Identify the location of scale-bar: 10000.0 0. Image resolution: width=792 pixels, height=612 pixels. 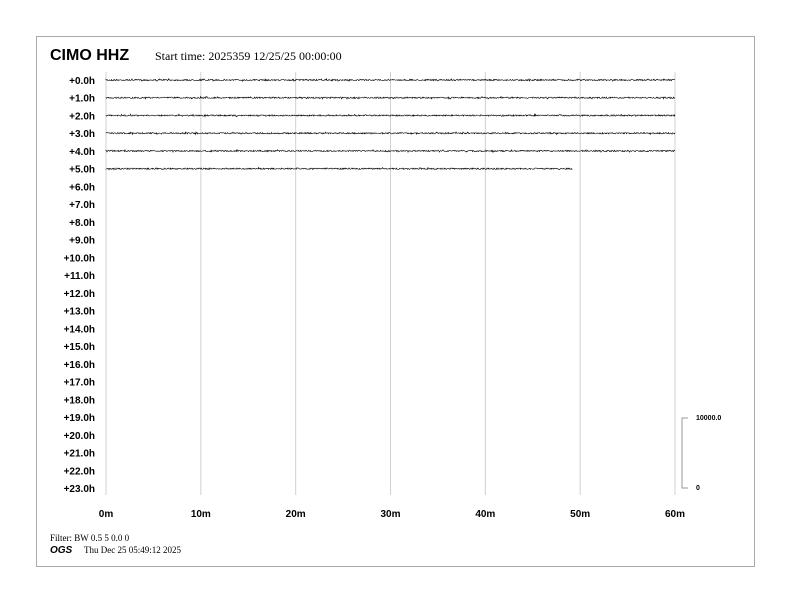
(701, 453).